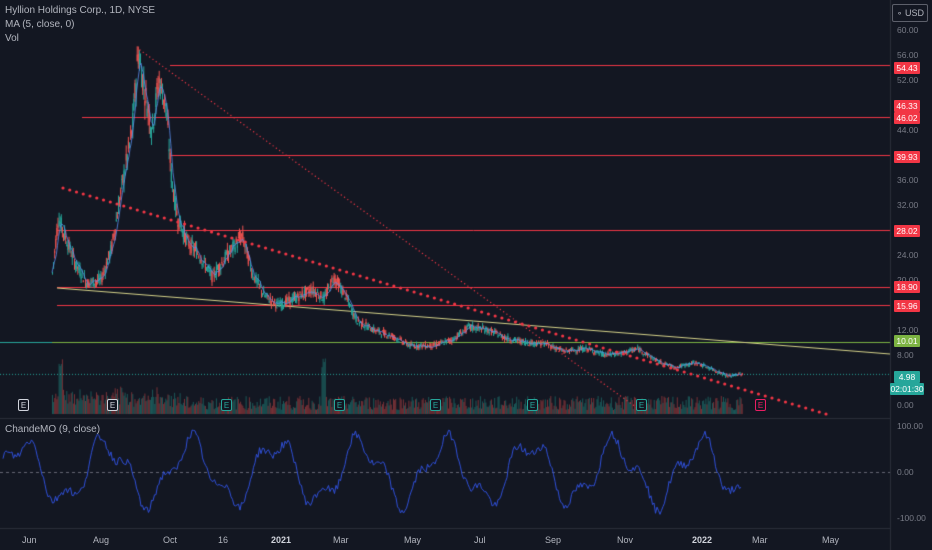 This screenshot has height=550, width=932. What do you see at coordinates (53, 429) in the screenshot?
I see `oscillator-legend: ChandeMO (9, close)` at bounding box center [53, 429].